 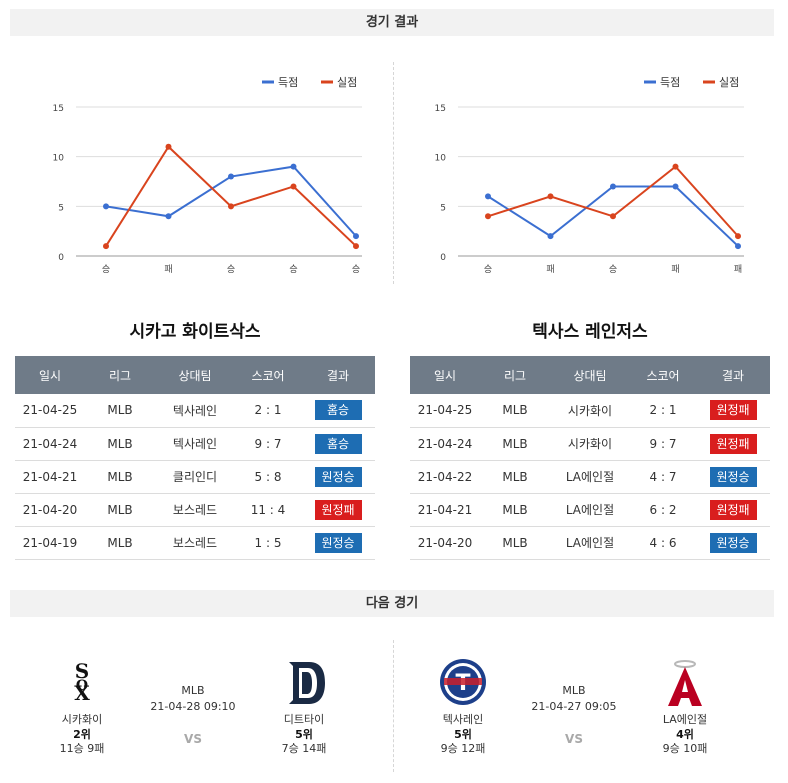 What do you see at coordinates (738, 269) in the screenshot?
I see `x-tick-label: 패` at bounding box center [738, 269].